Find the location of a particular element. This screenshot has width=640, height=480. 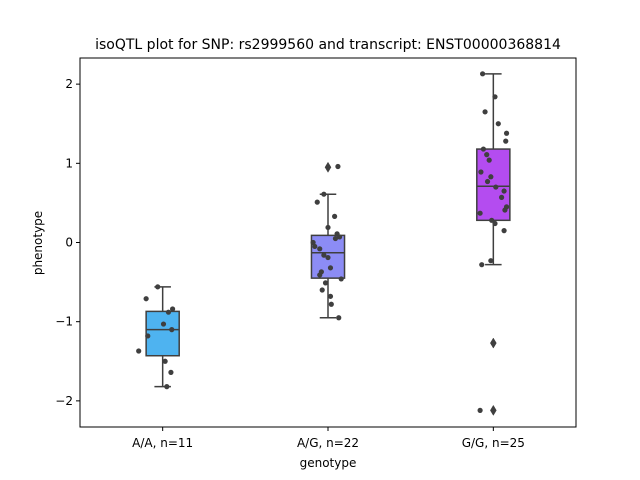

y-axis-label: phenotype is located at coordinates (38, 243).